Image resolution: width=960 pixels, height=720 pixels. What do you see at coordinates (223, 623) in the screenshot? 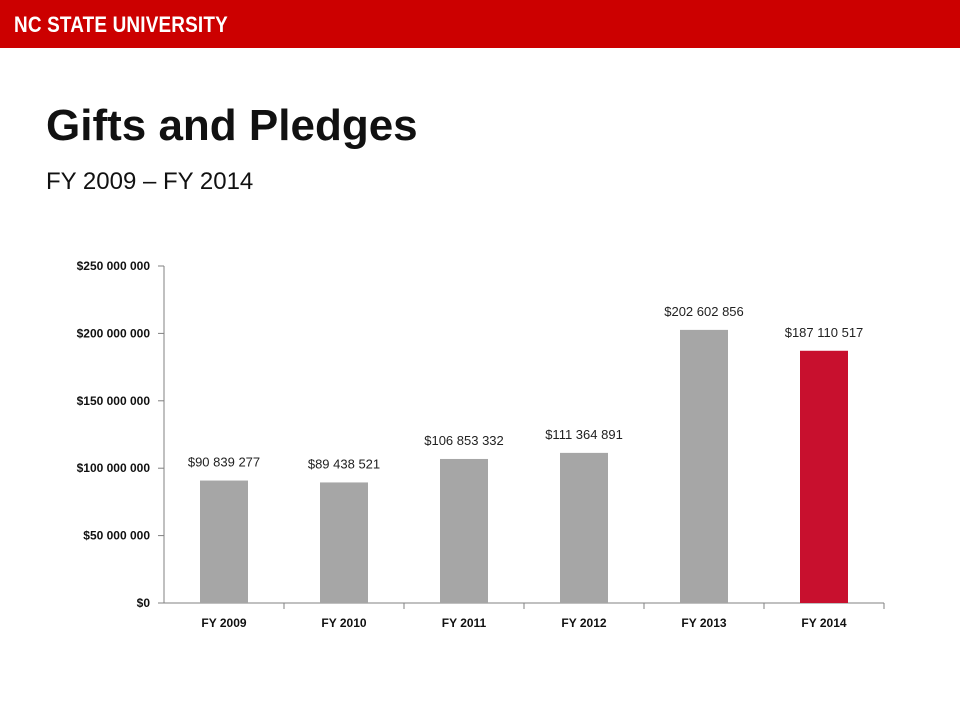
I see `x-tick-label: FY 2009` at bounding box center [223, 623].